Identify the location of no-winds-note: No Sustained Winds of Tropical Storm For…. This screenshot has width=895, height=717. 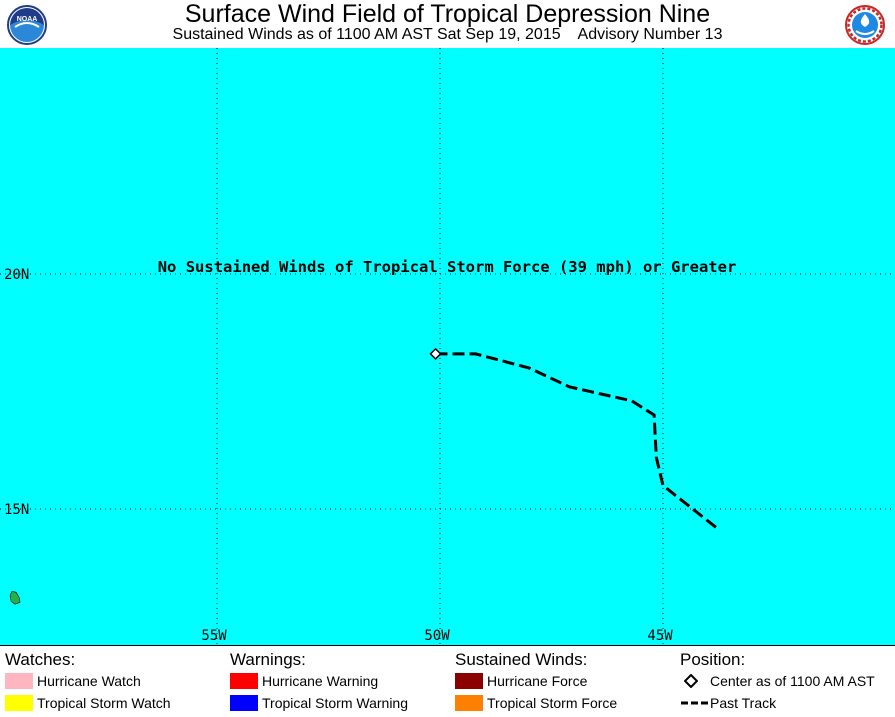
(447, 267).